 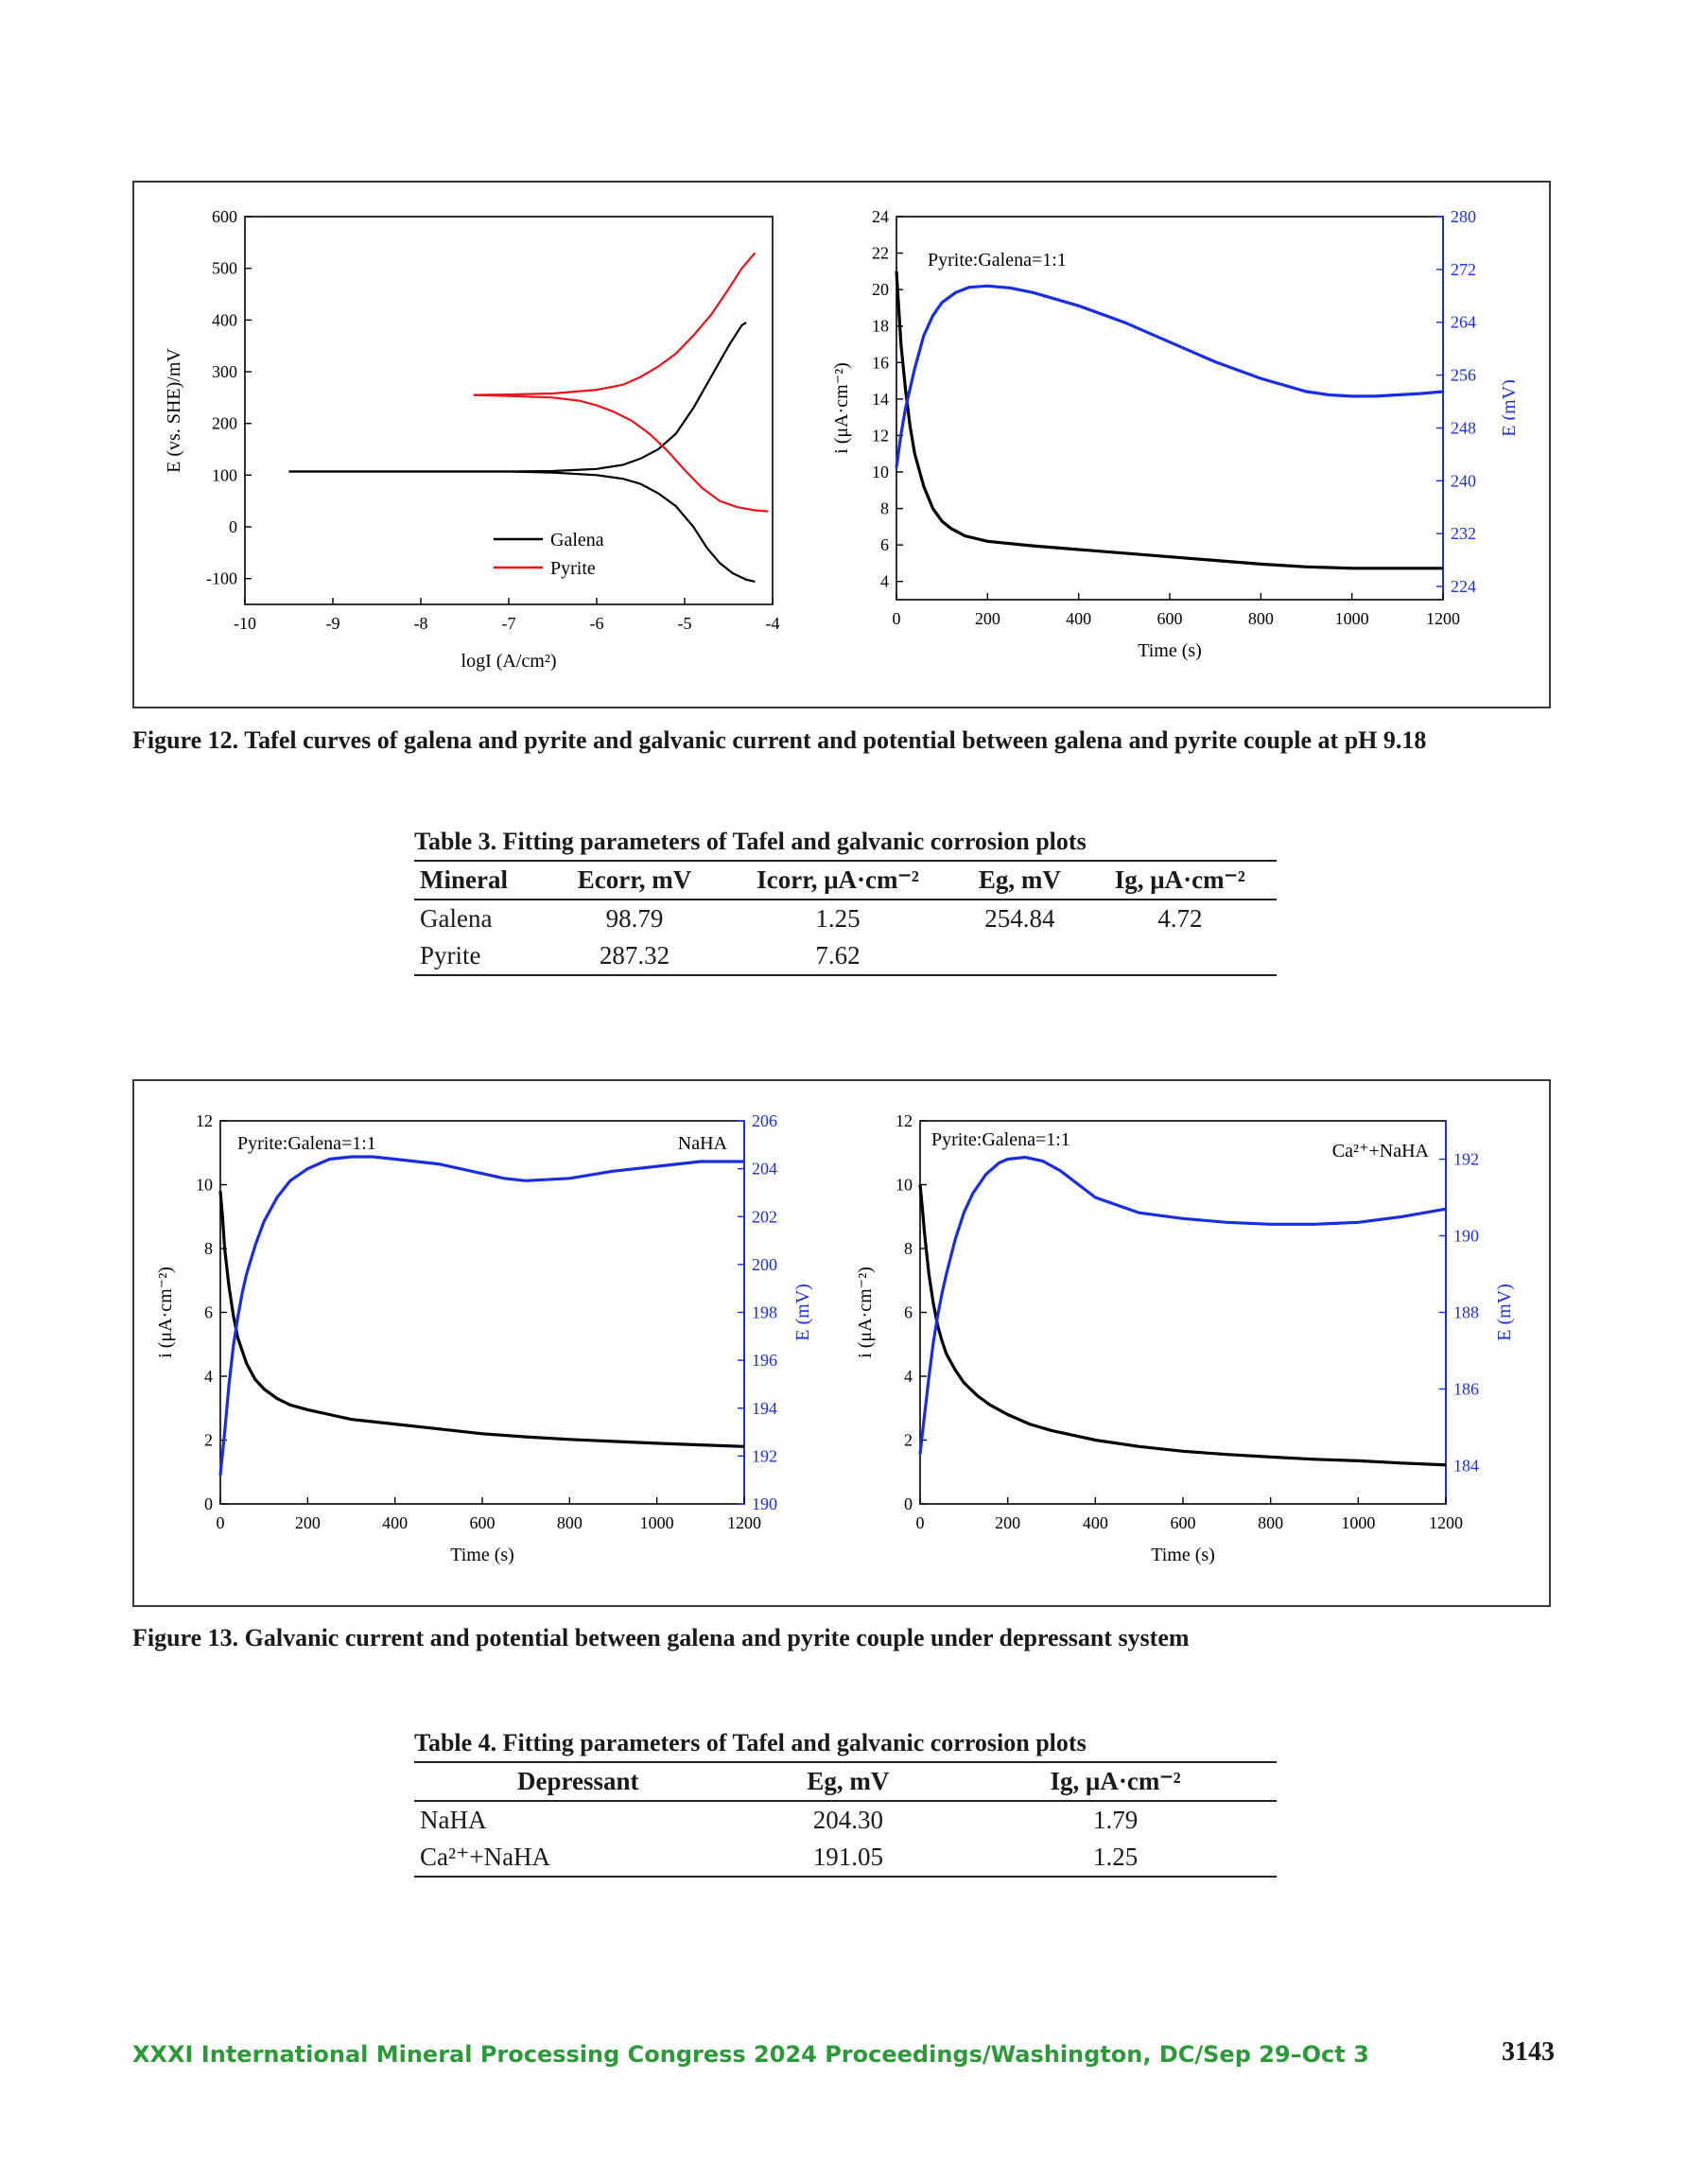 I want to click on y2-tick-label: 280, so click(x=1463, y=216).